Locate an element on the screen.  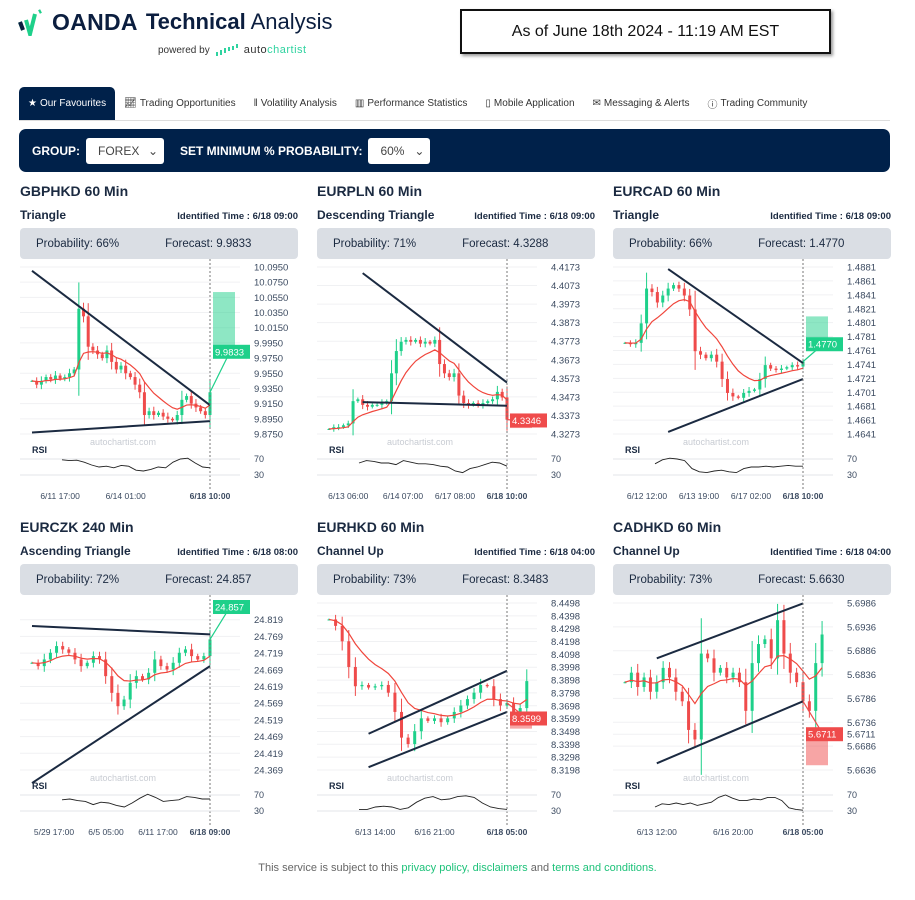
disclaimers-link: disclaimers is located at coordinates (500, 868).